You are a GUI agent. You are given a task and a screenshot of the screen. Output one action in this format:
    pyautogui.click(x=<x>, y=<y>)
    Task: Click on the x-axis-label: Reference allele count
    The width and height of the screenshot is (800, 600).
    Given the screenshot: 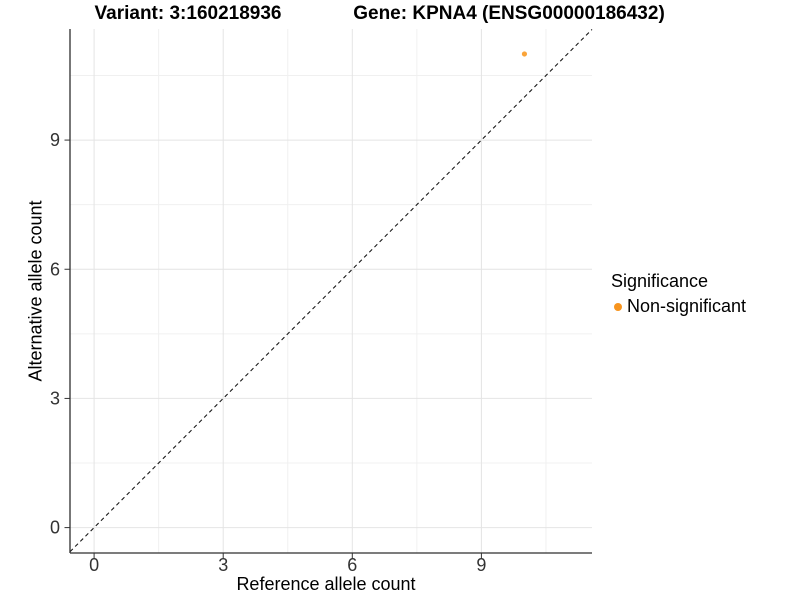 What is the action you would take?
    pyautogui.click(x=326, y=584)
    